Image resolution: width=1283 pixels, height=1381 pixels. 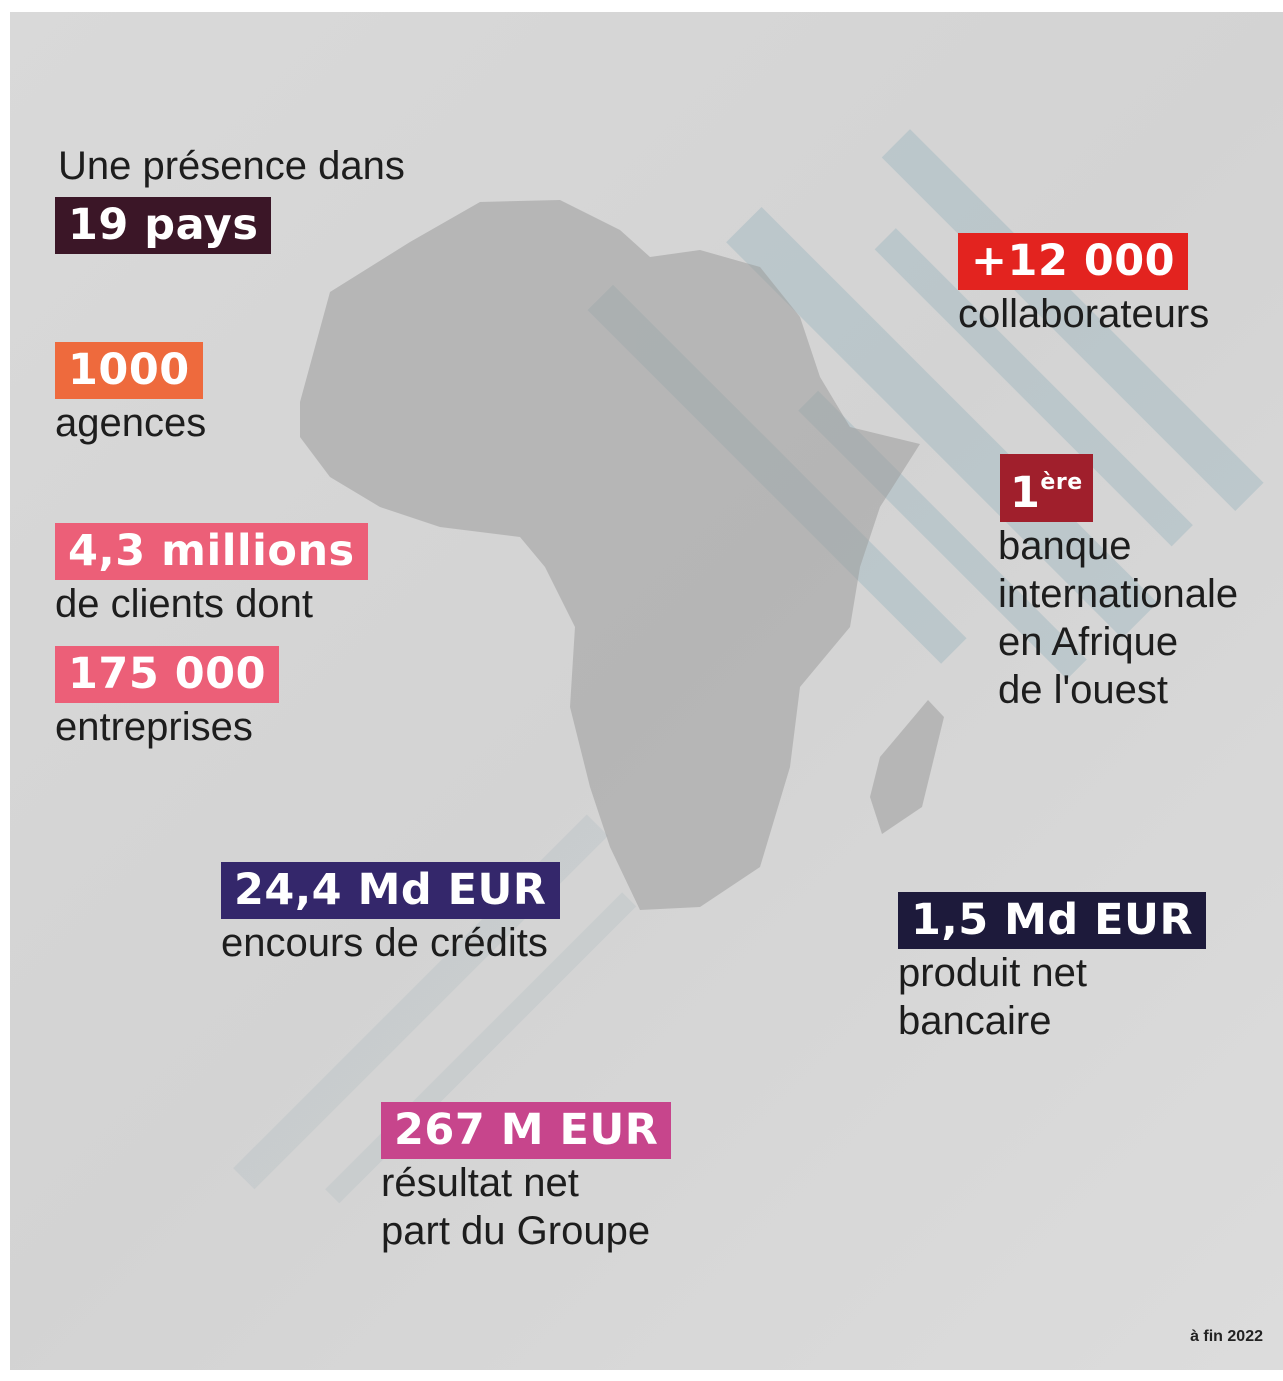 What do you see at coordinates (1025, 493) in the screenshot?
I see `highlight-number: 1` at bounding box center [1025, 493].